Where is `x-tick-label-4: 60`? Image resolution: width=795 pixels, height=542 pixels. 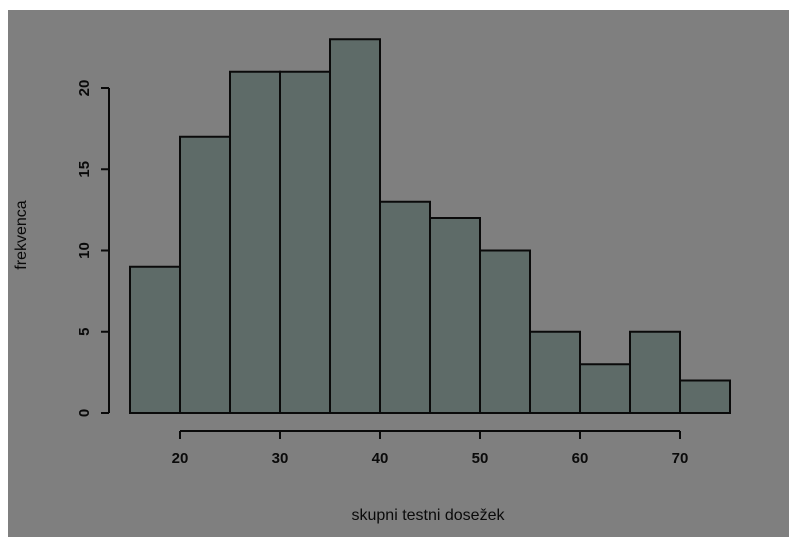 x-tick-label-4: 60 is located at coordinates (580, 458).